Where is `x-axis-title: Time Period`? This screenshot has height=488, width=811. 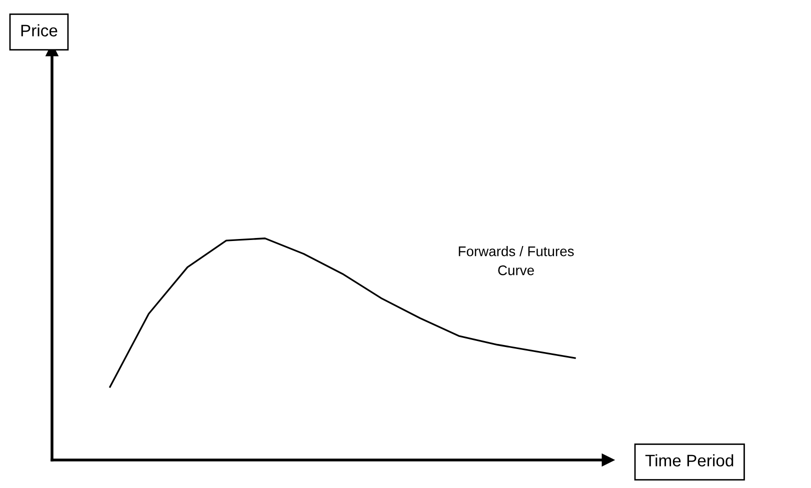 x-axis-title: Time Period is located at coordinates (689, 460).